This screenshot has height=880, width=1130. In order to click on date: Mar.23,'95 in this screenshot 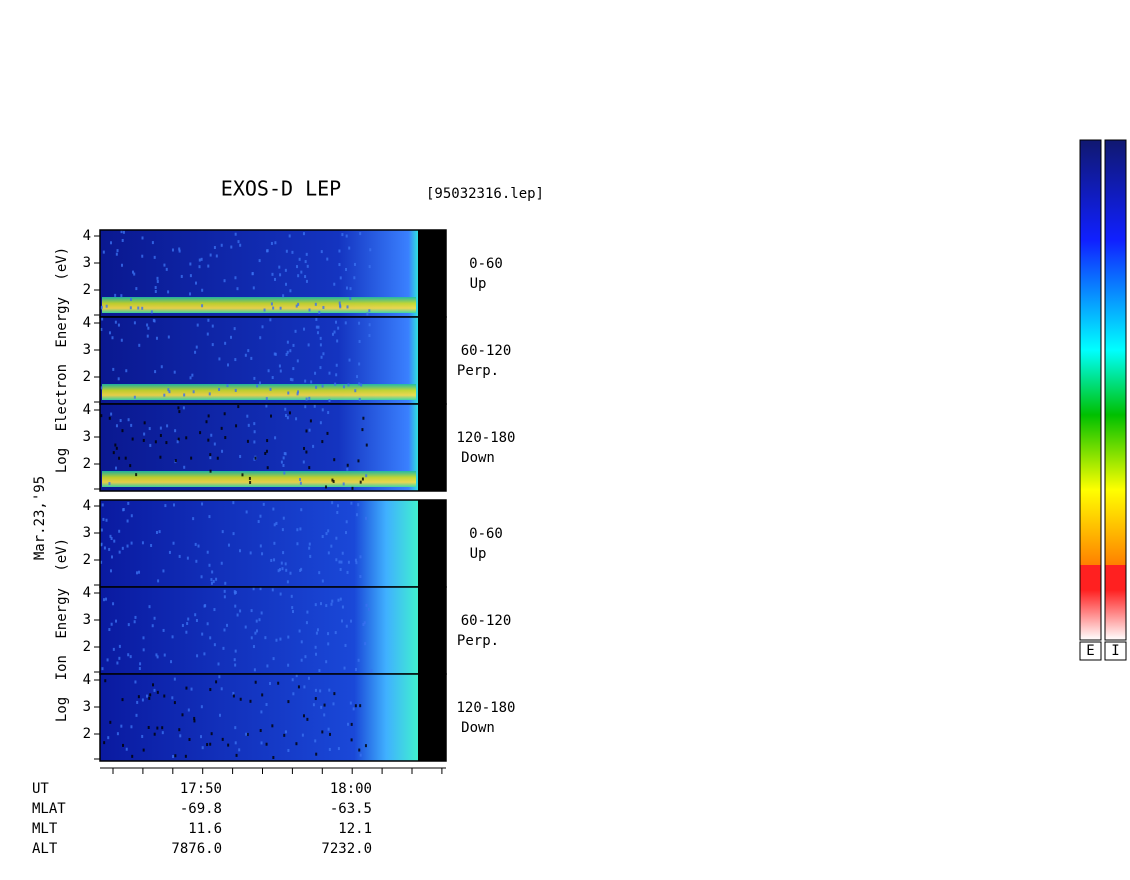, I will do `click(40, 518)`.